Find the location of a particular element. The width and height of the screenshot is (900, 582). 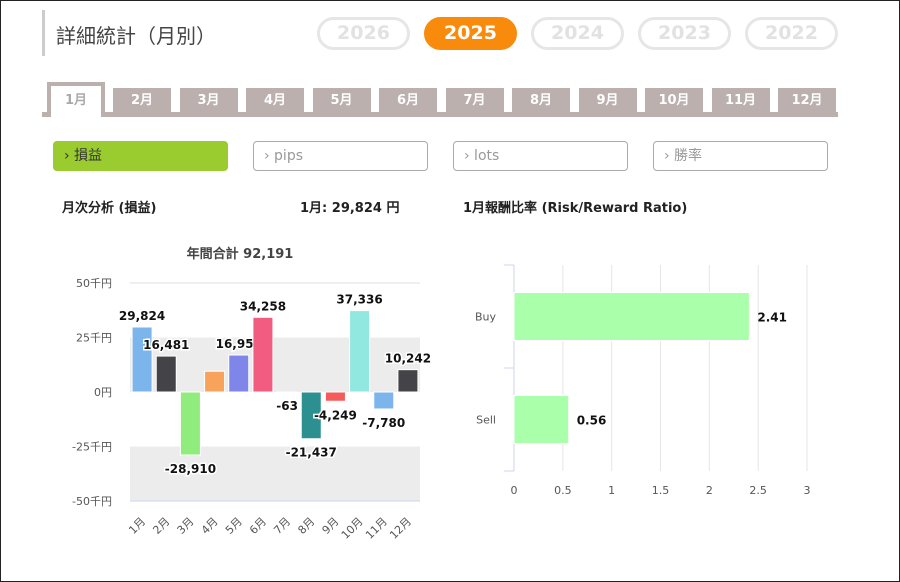

data-label: 16,955 is located at coordinates (239, 344).